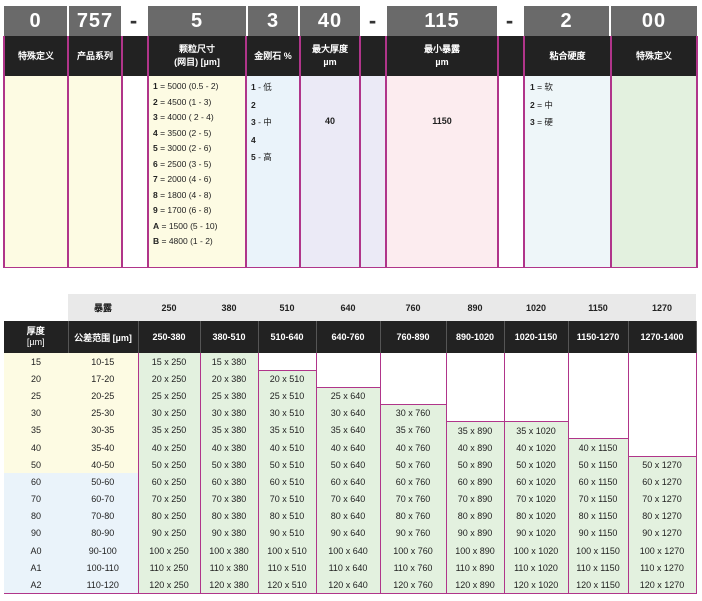  Describe the element at coordinates (169, 482) in the screenshot. I see `size-cell: 60 x 250` at that location.